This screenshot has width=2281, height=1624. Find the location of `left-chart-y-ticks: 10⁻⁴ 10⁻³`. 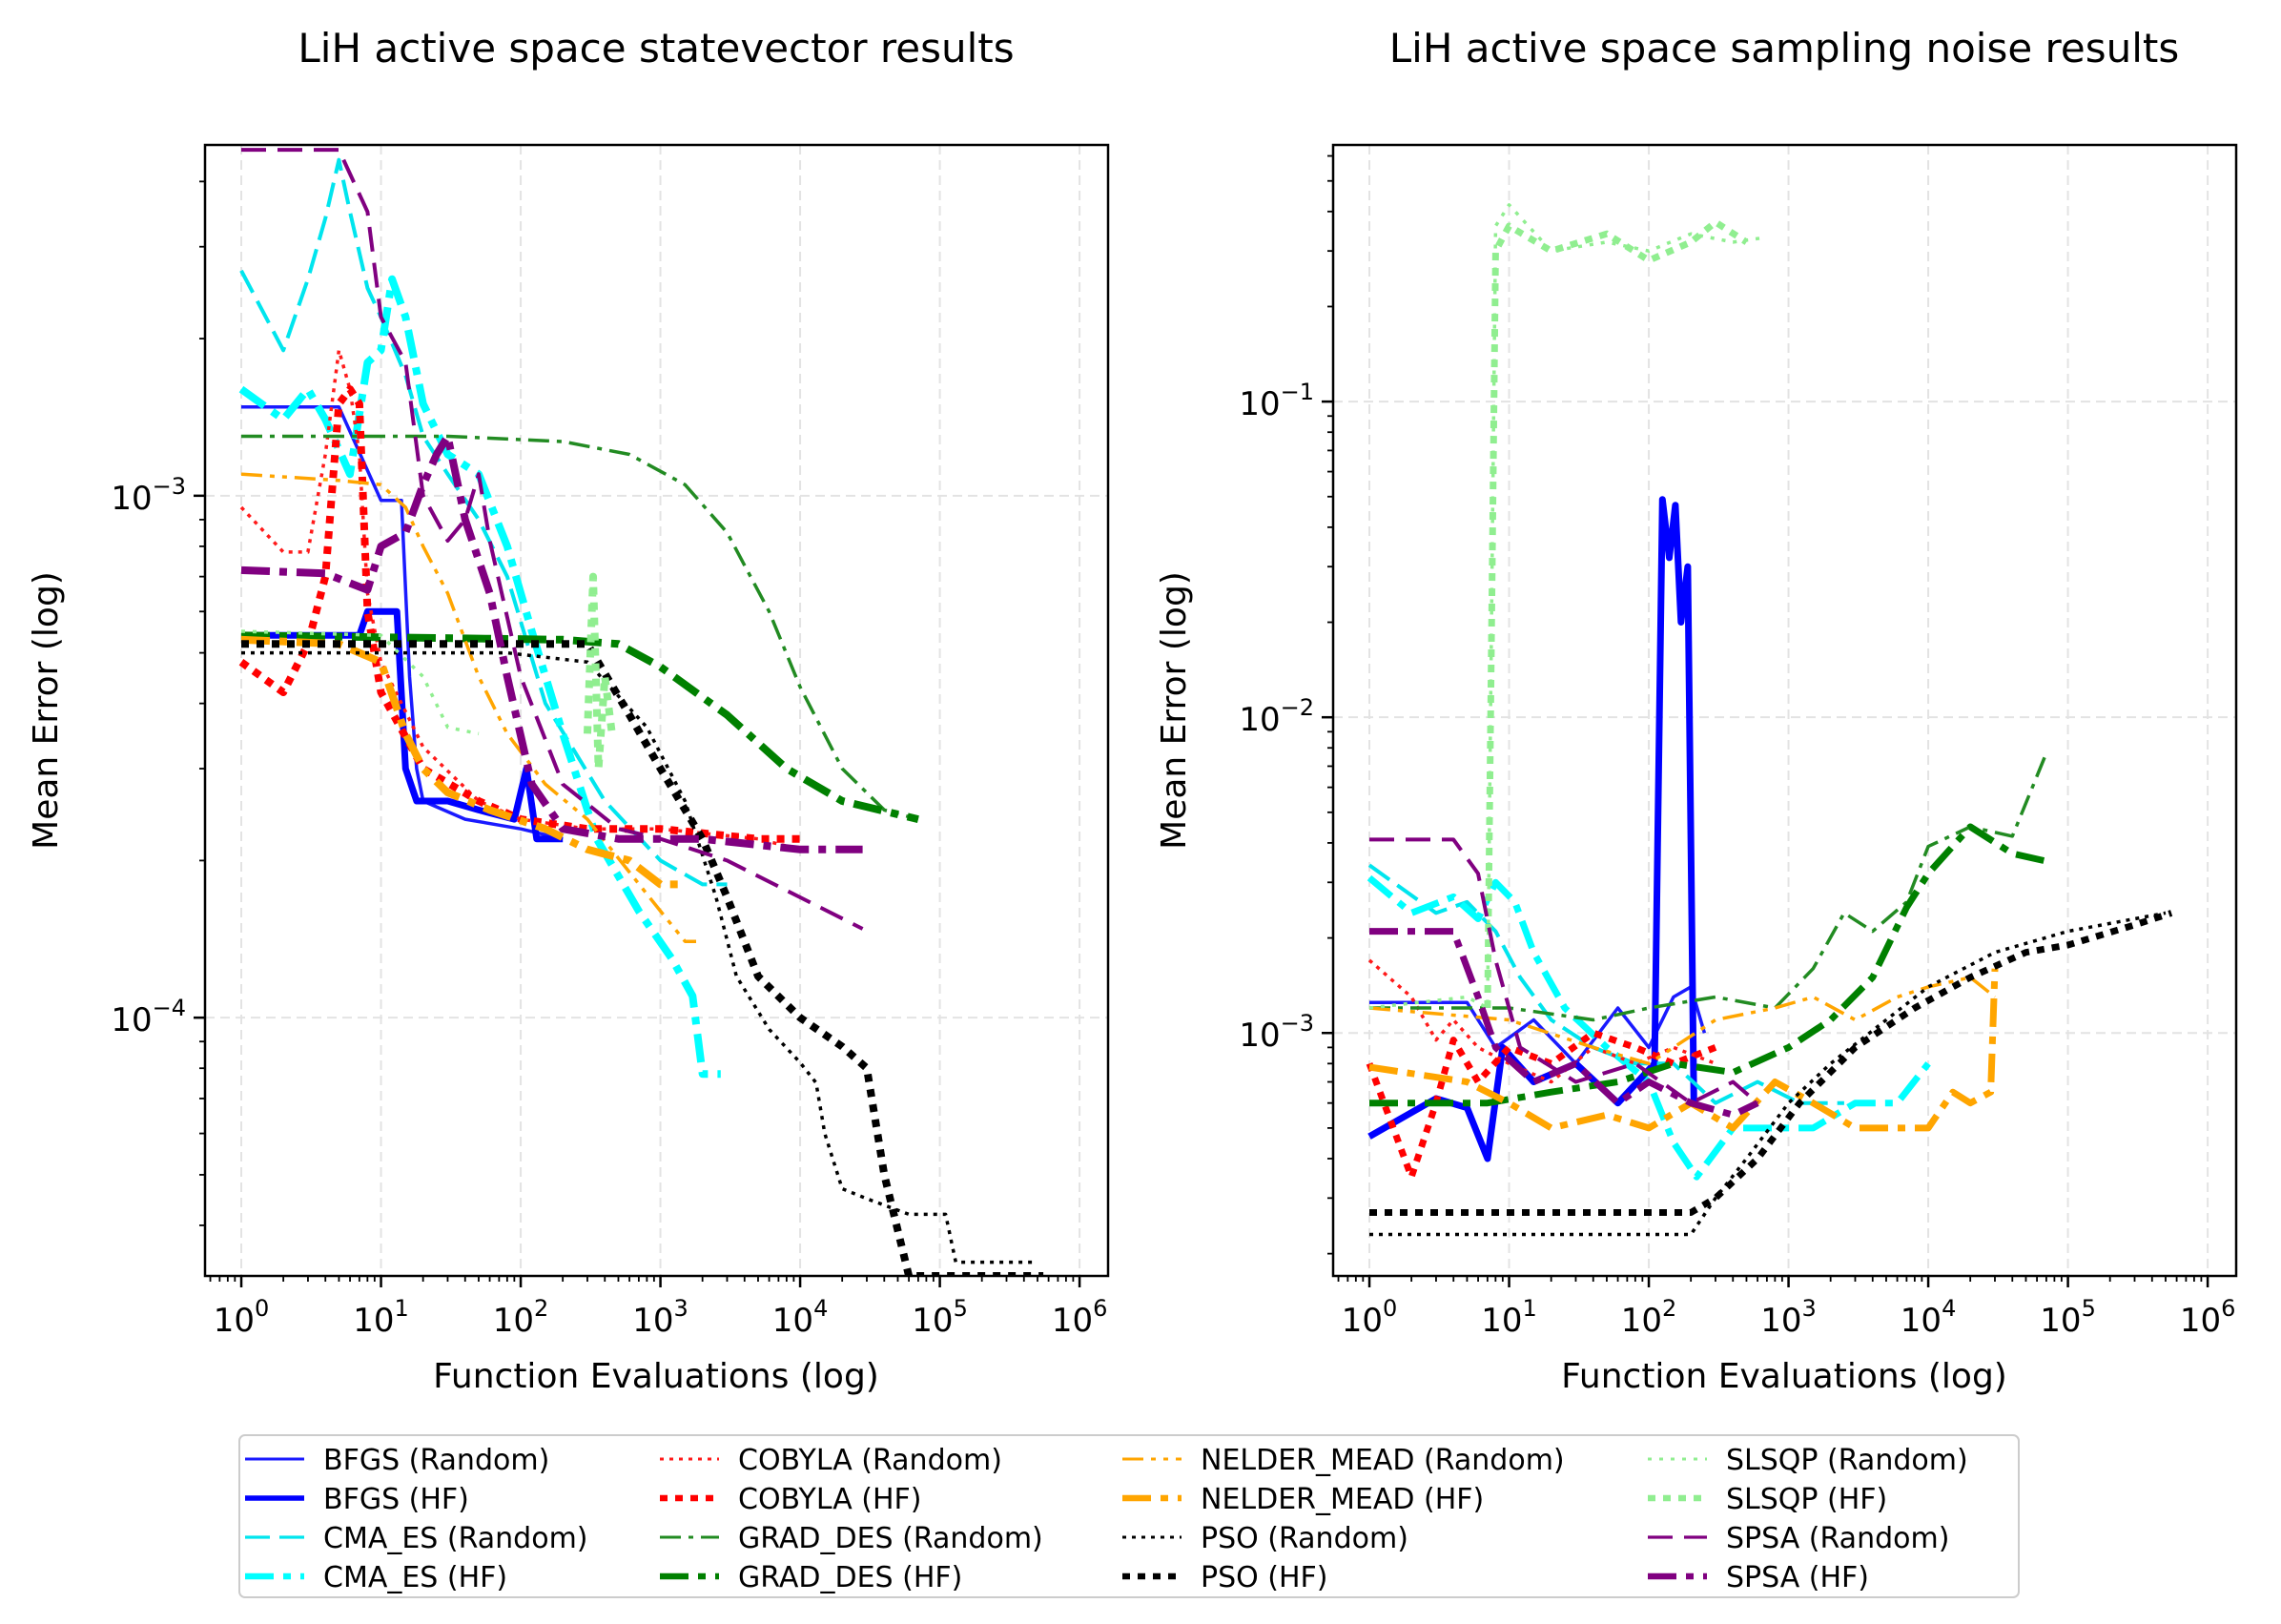

left-chart-y-ticks: 10⁻⁴ 10⁻³ is located at coordinates (158, 703).